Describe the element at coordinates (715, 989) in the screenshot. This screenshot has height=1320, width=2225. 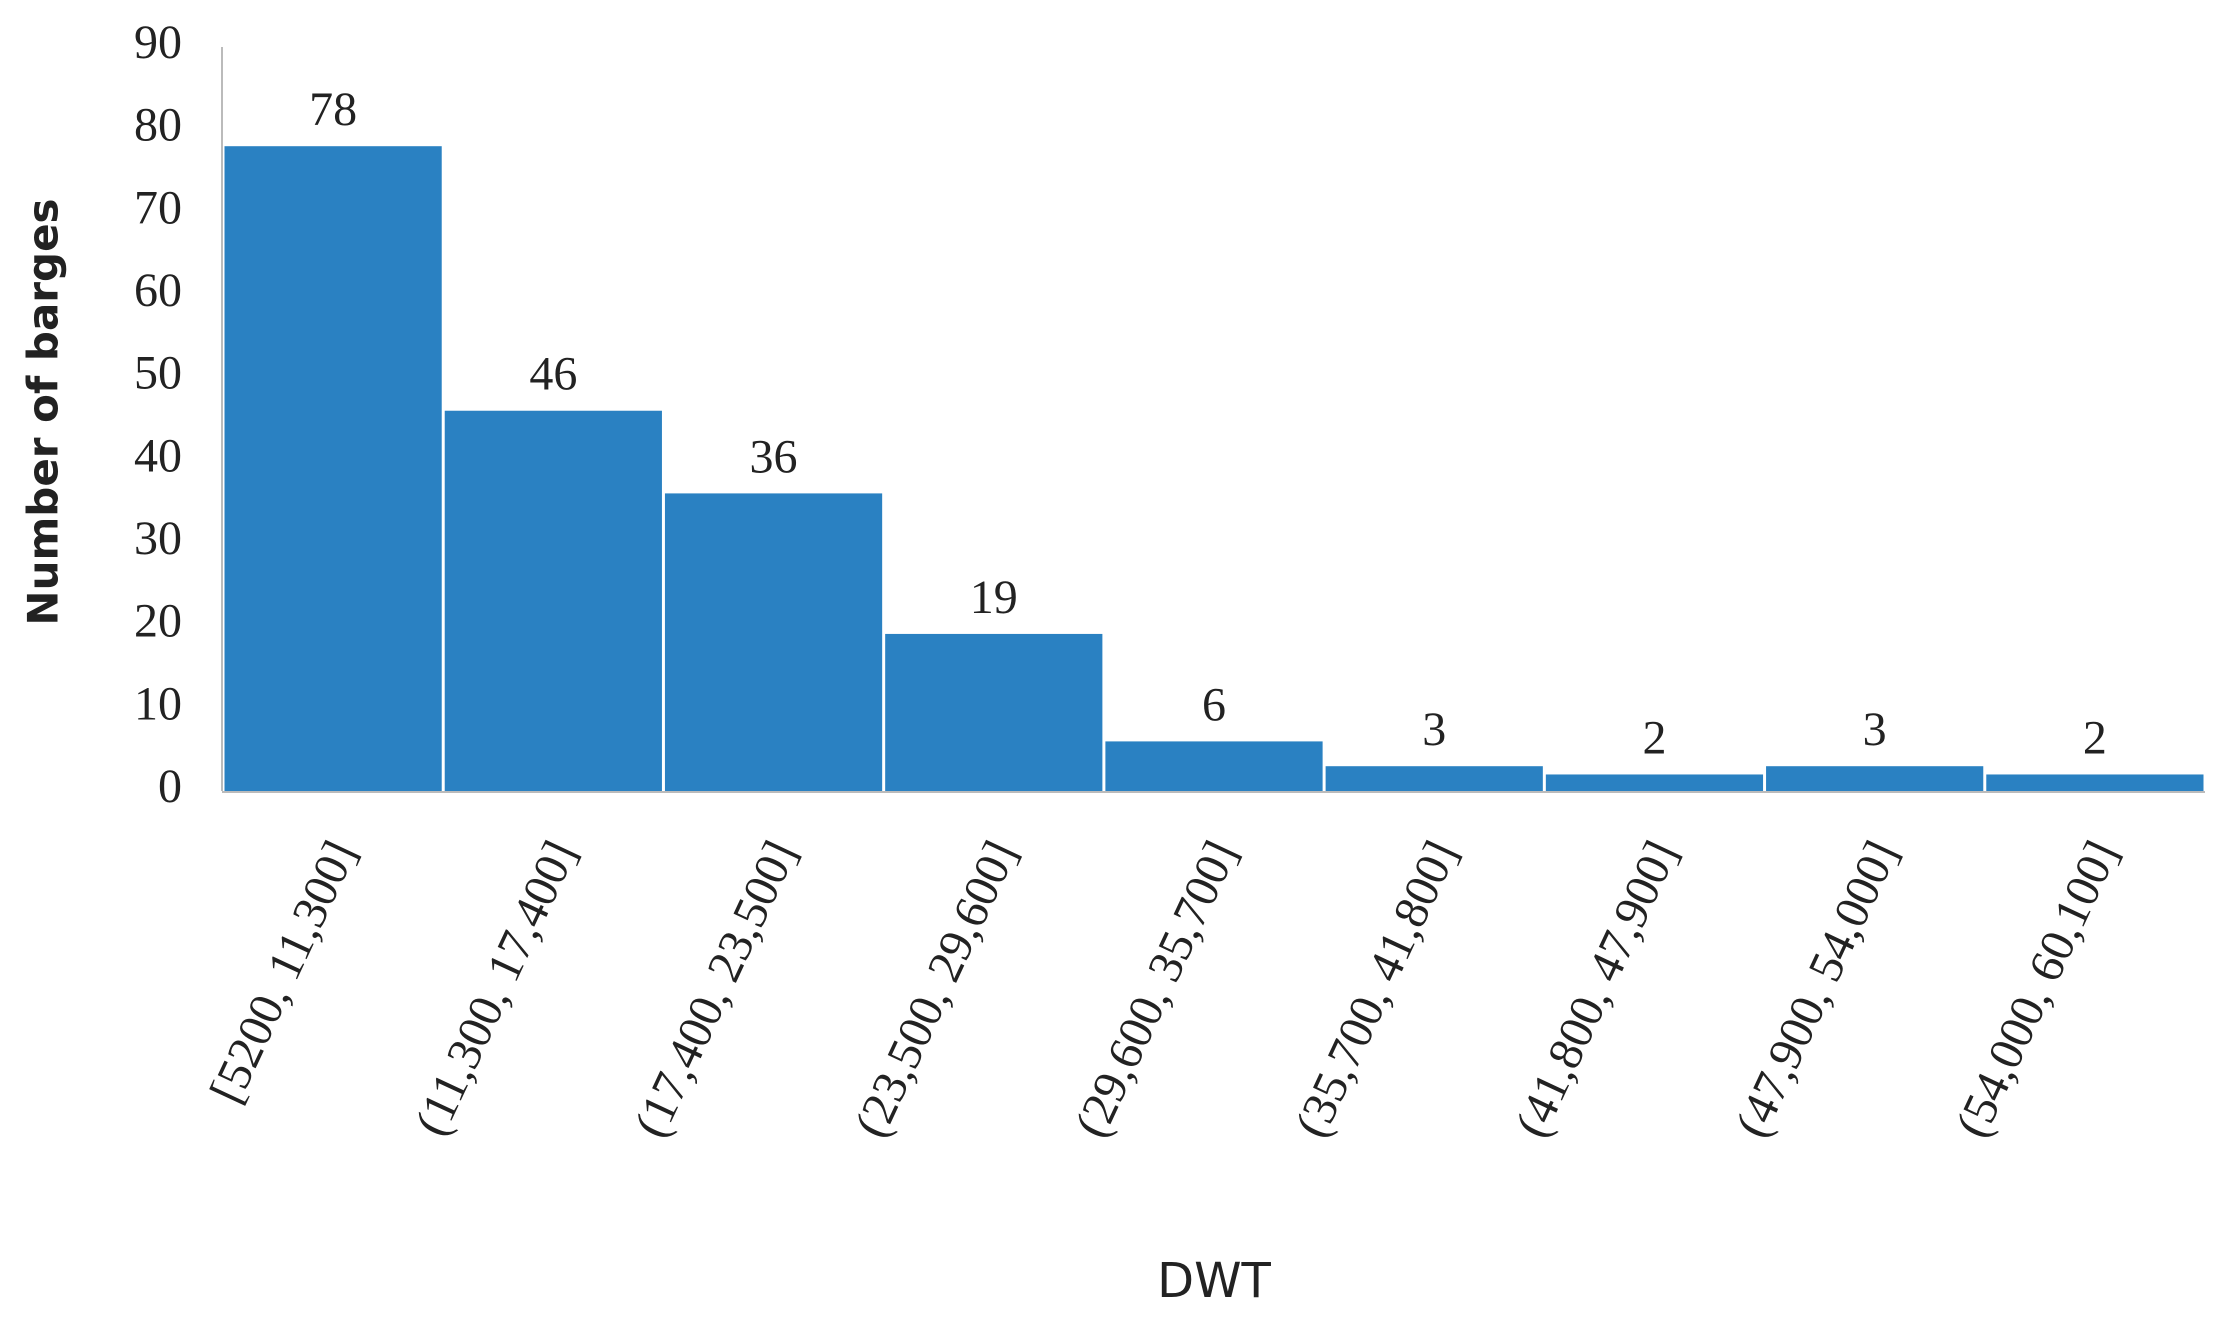
I see `x-tick-label: (17,400, 23,500]` at that location.